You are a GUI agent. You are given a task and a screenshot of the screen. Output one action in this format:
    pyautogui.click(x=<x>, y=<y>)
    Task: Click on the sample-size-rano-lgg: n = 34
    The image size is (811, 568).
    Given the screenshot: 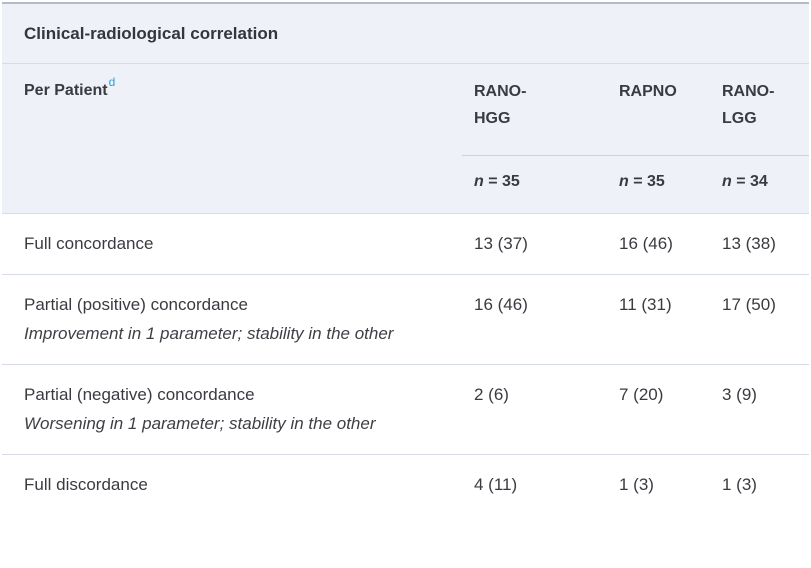 What is the action you would take?
    pyautogui.click(x=759, y=184)
    